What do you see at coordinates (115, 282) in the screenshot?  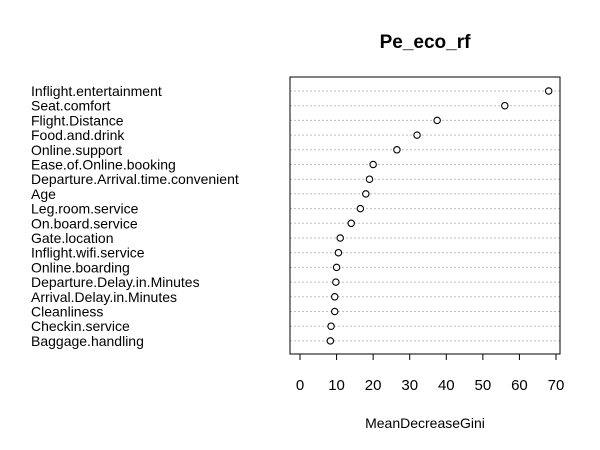 I see `category-label: Departure.Delay.in.Minutes` at bounding box center [115, 282].